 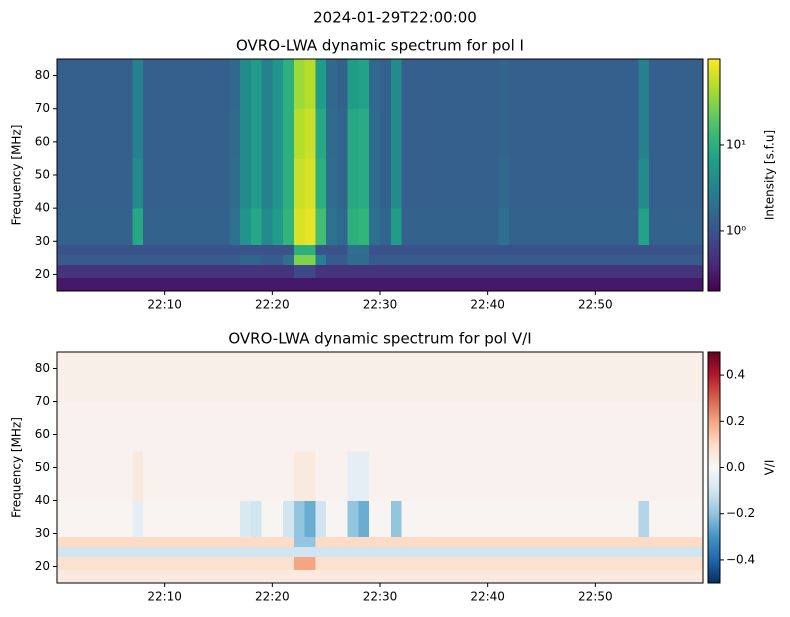 I want to click on x-tick-label: 22:40, so click(x=487, y=305).